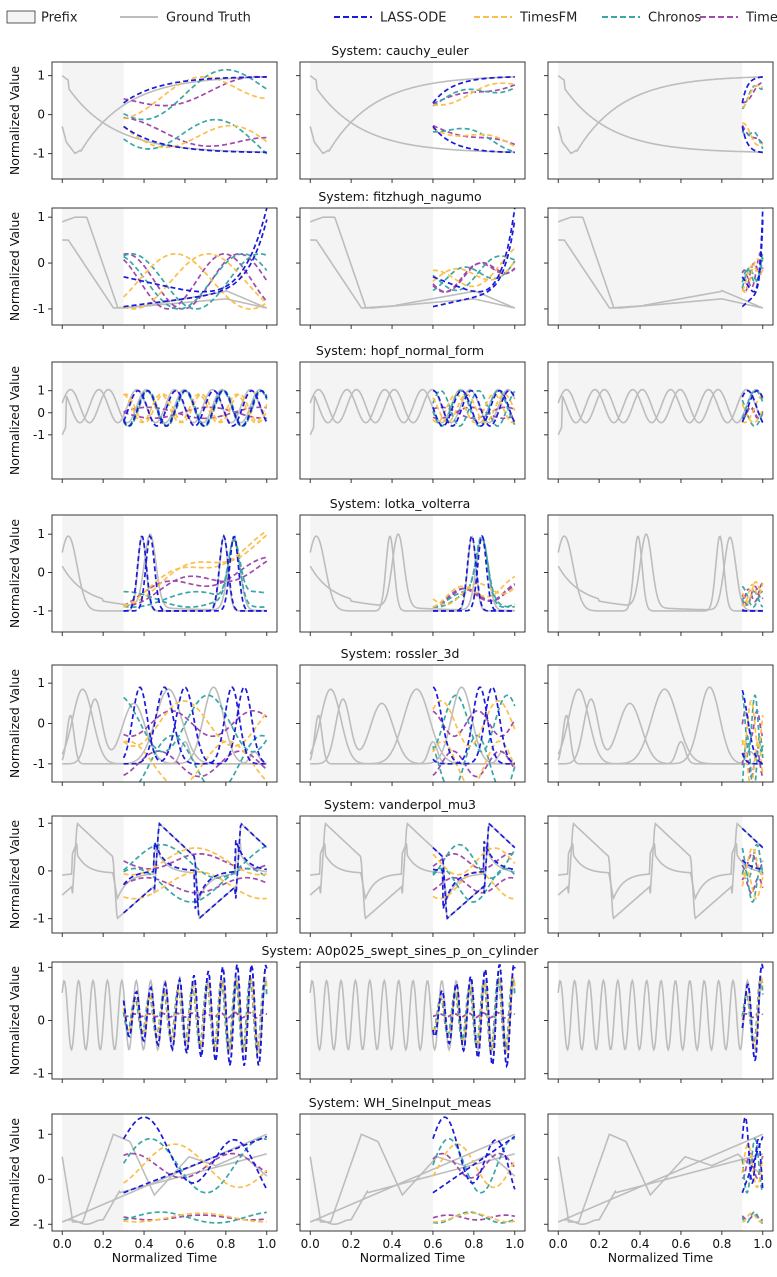  I want to click on legend-label: Prefix, so click(59, 18).